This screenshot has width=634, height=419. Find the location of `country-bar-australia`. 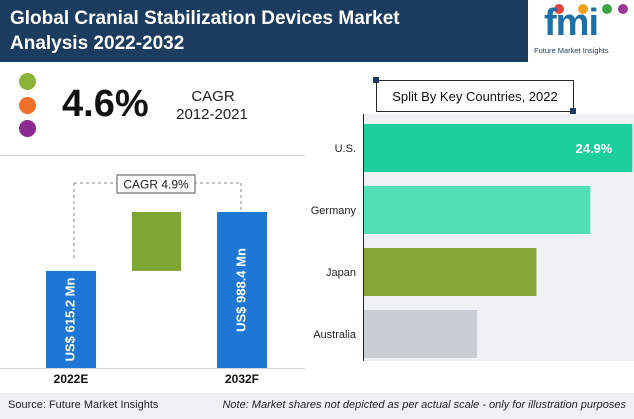

country-bar-australia is located at coordinates (421, 334).